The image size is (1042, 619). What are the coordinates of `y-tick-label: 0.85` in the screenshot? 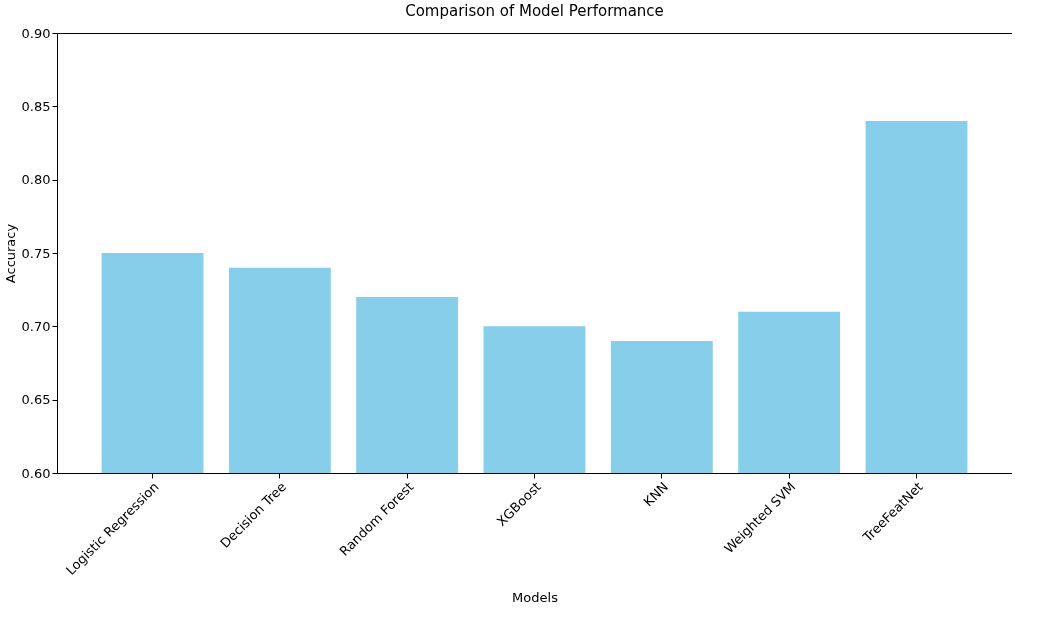 It's located at (36, 106).